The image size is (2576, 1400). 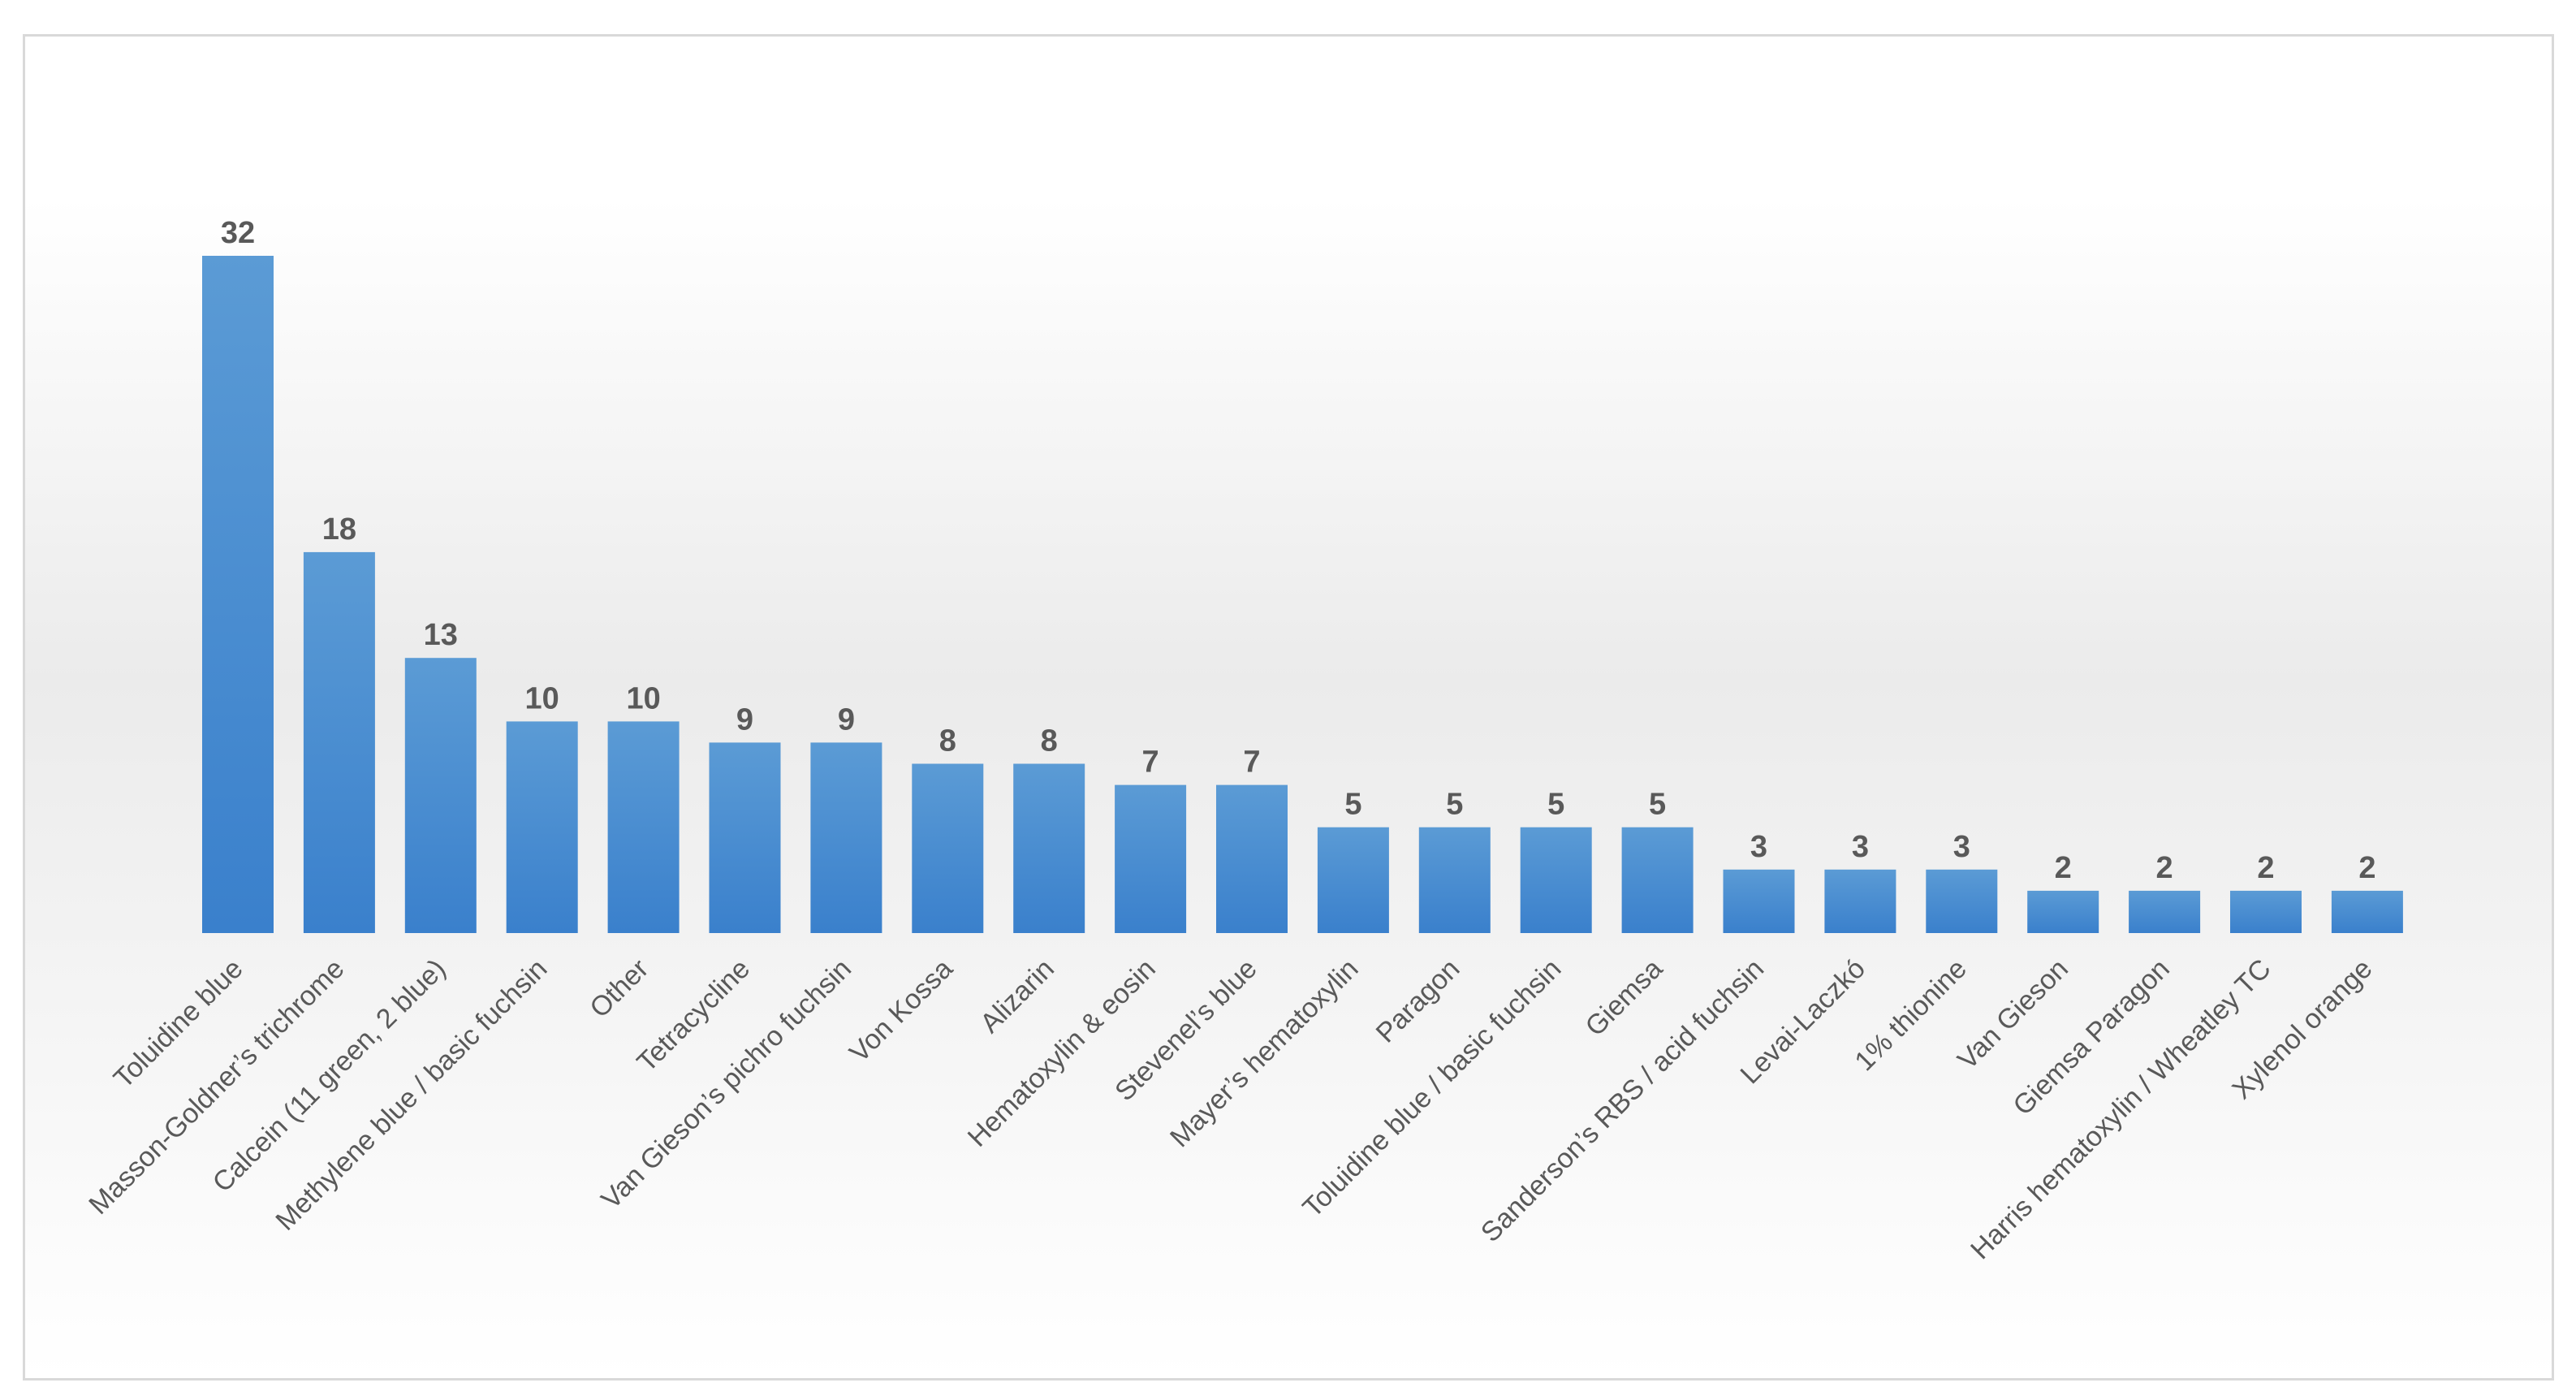 I want to click on category-tick-label: Von Kossa, so click(x=901, y=1011).